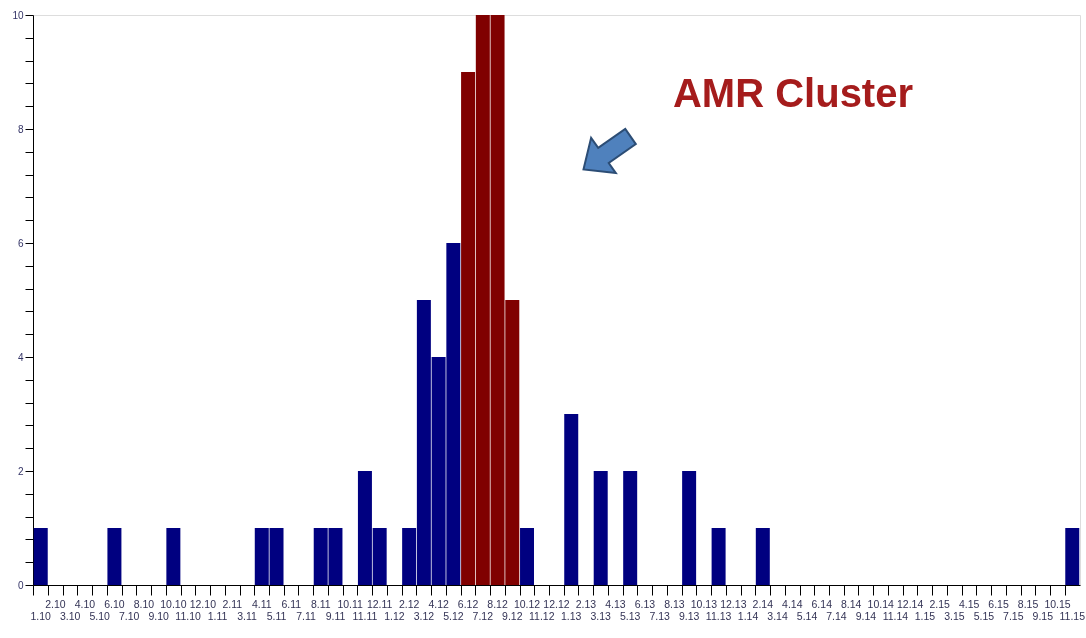 This screenshot has height=638, width=1086. Describe the element at coordinates (586, 603) in the screenshot. I see `x-tick-label: 2.13` at that location.